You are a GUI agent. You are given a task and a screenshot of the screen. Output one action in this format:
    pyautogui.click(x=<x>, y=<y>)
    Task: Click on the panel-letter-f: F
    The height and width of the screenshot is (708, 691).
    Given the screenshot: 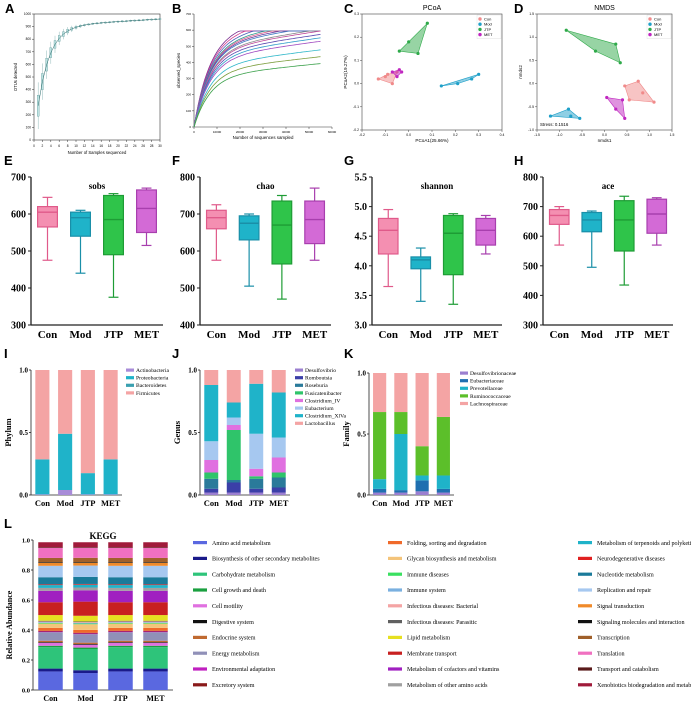 What is the action you would take?
    pyautogui.click(x=176, y=160)
    